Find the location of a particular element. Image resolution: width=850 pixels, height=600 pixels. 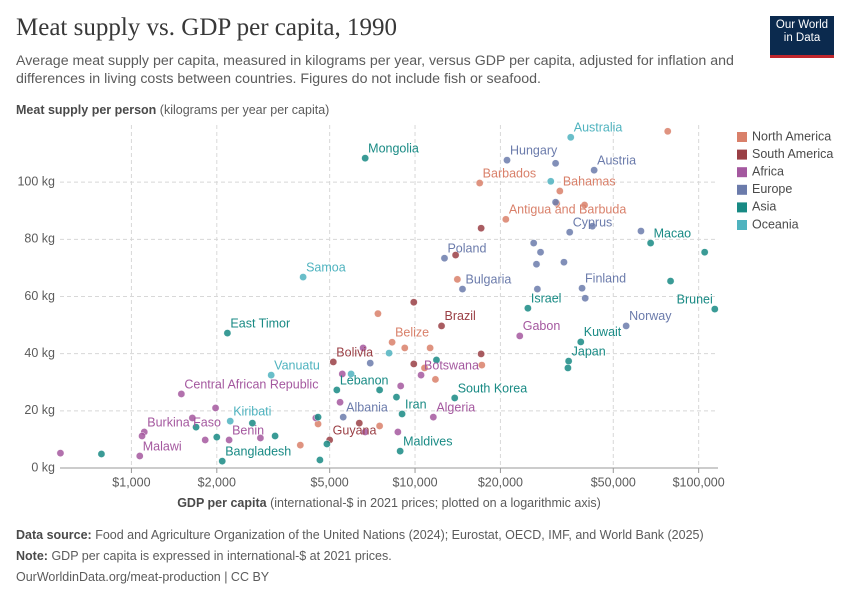

x-tick-label: $2,000 is located at coordinates (217, 482).